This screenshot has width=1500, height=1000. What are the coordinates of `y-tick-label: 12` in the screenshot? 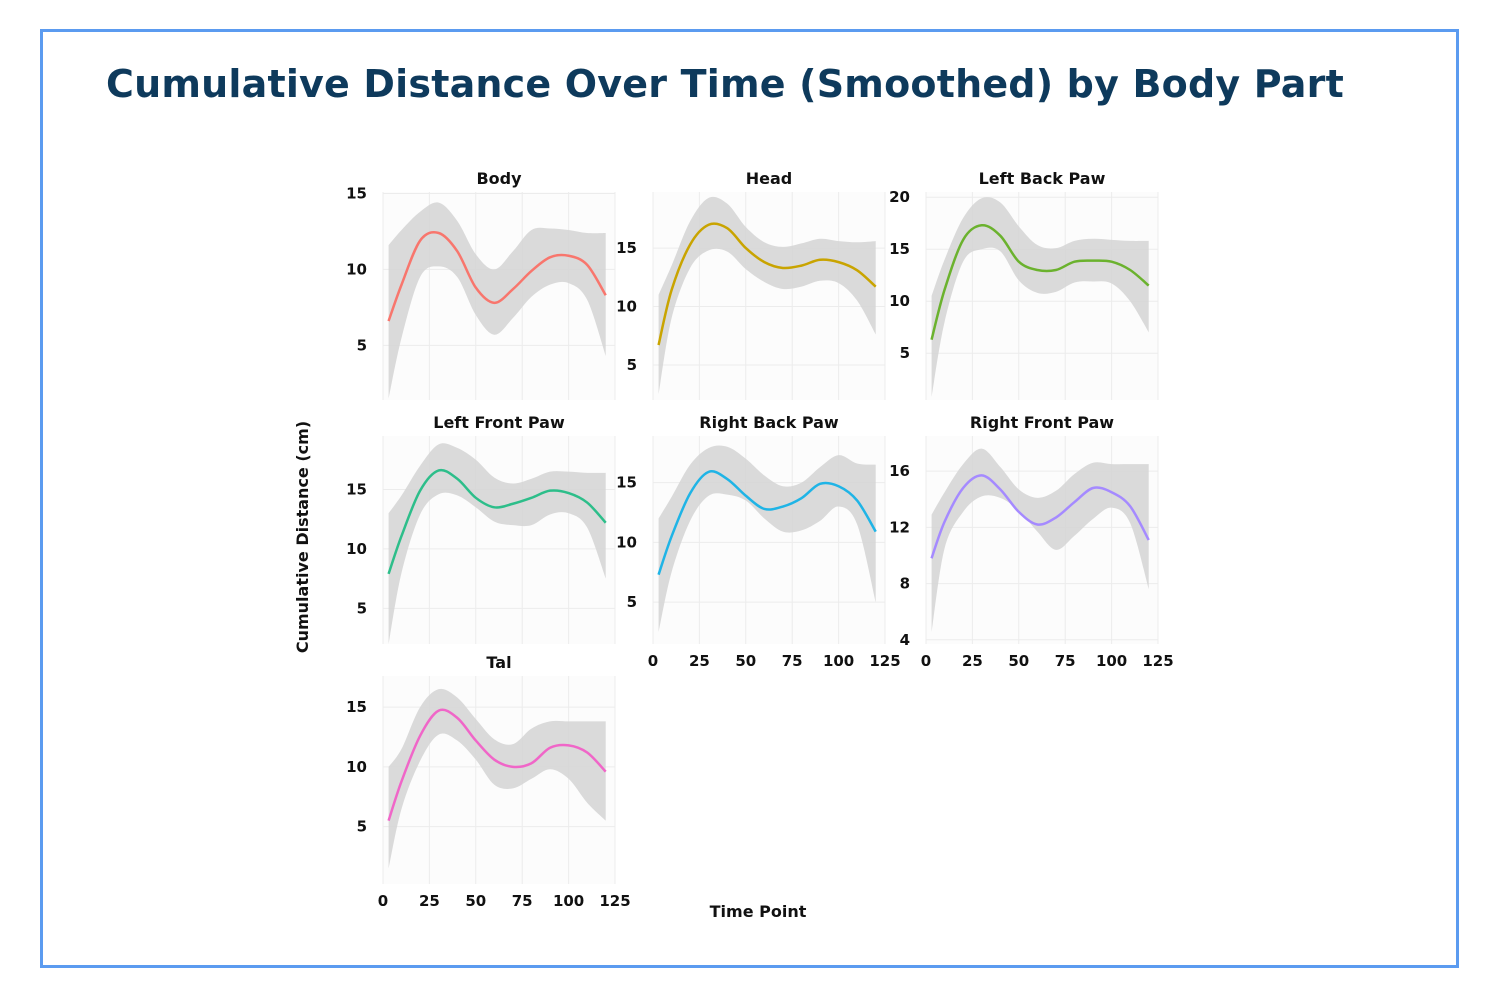 It's located at (899, 527).